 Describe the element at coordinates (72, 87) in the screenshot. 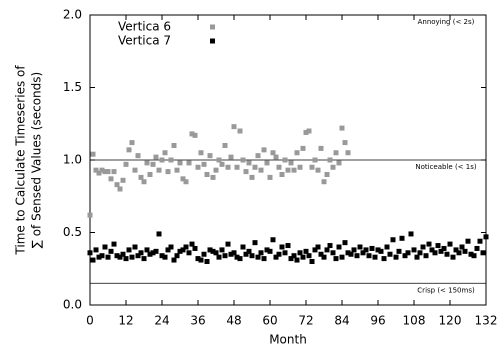

I see `y-tick-label: 1.5` at that location.